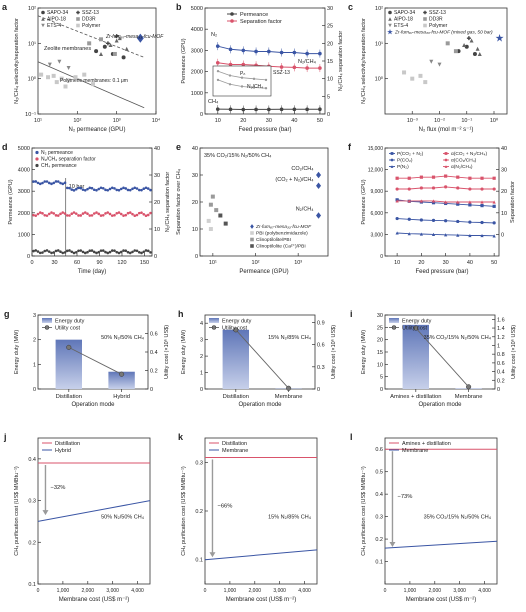 The width and height of the screenshot is (526, 612). Describe the element at coordinates (504, 192) in the screenshot. I see `y-right-tick-label: 20` at that location.